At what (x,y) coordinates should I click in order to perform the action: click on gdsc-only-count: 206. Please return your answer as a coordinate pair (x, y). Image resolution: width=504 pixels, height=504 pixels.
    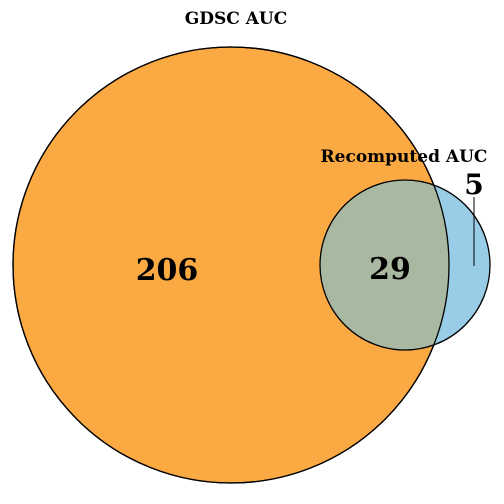
    Looking at the image, I should click on (167, 270).